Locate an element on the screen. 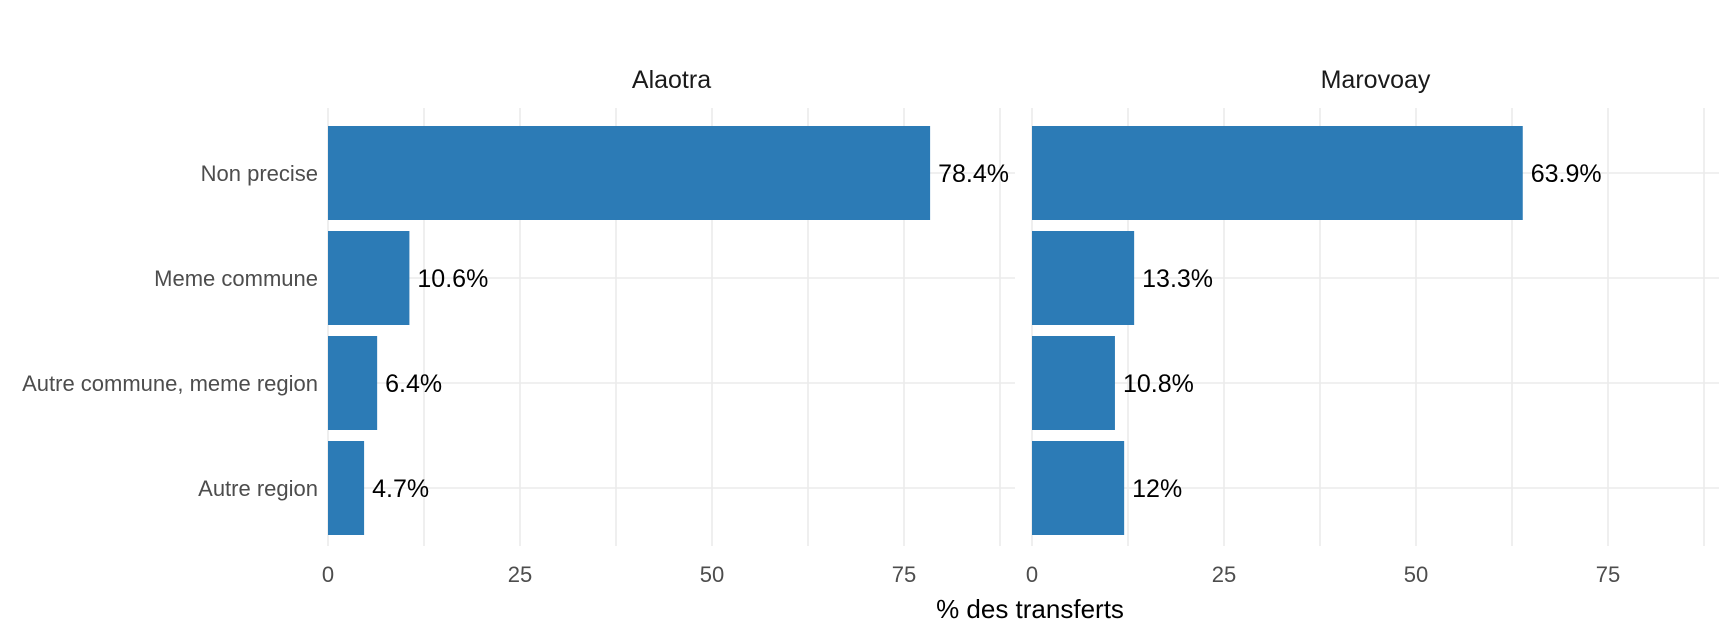  category-label: Autre commune, meme region is located at coordinates (170, 383).